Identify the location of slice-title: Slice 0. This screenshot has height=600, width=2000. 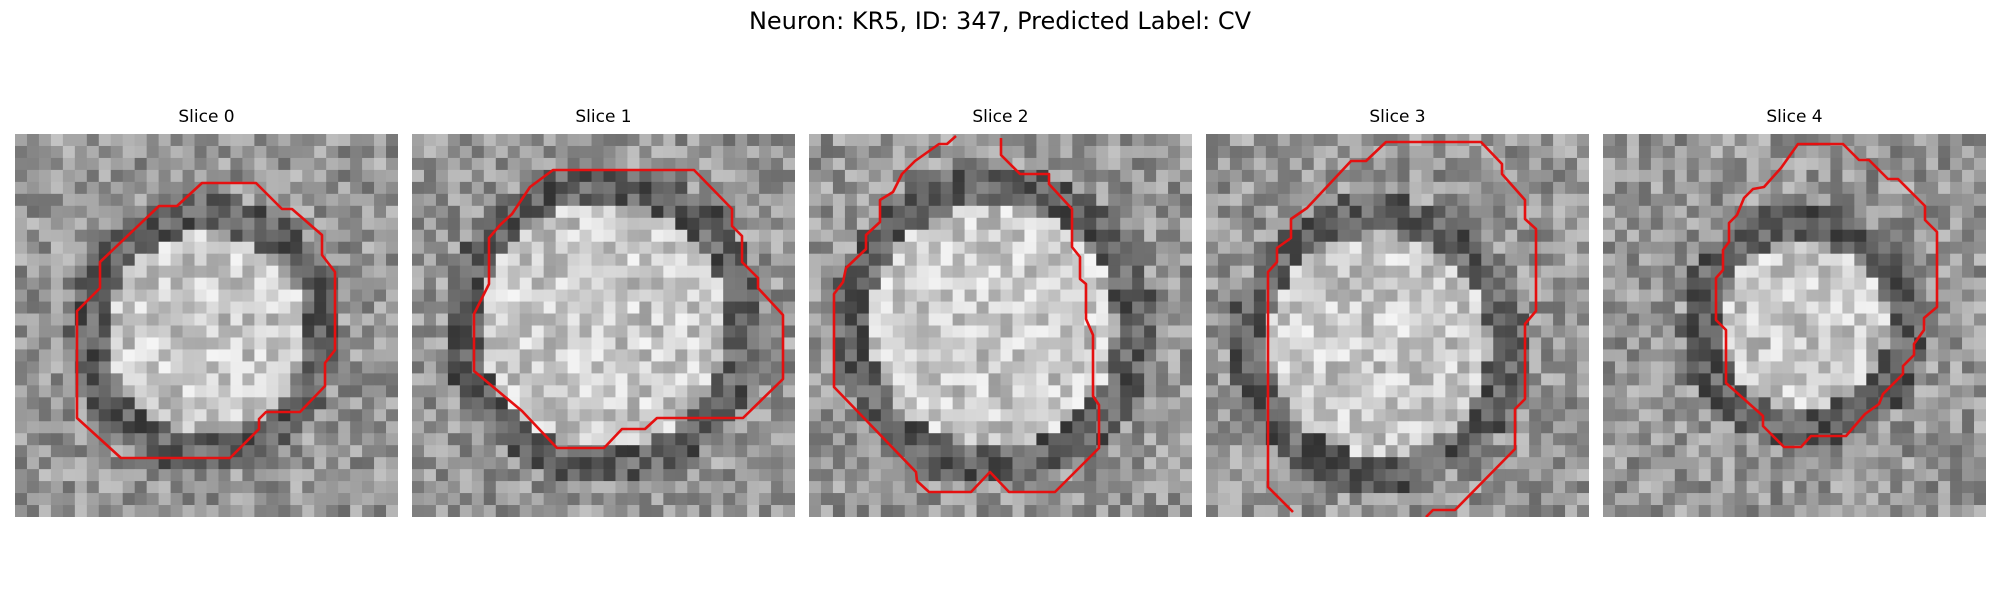
(206, 117).